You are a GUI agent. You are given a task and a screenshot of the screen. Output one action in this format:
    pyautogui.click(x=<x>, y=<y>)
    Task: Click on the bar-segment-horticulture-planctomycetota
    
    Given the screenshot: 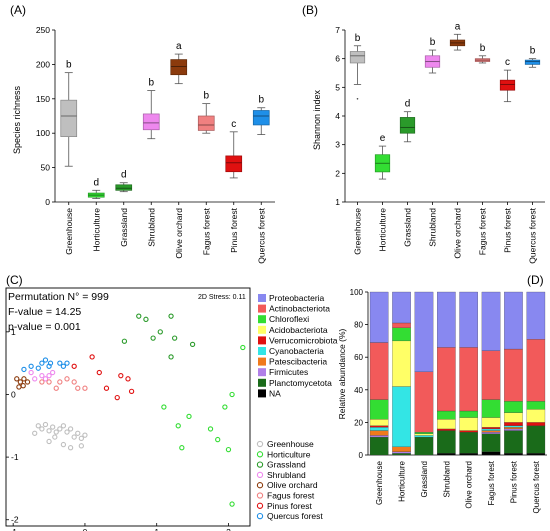 What is the action you would take?
    pyautogui.click(x=401, y=454)
    